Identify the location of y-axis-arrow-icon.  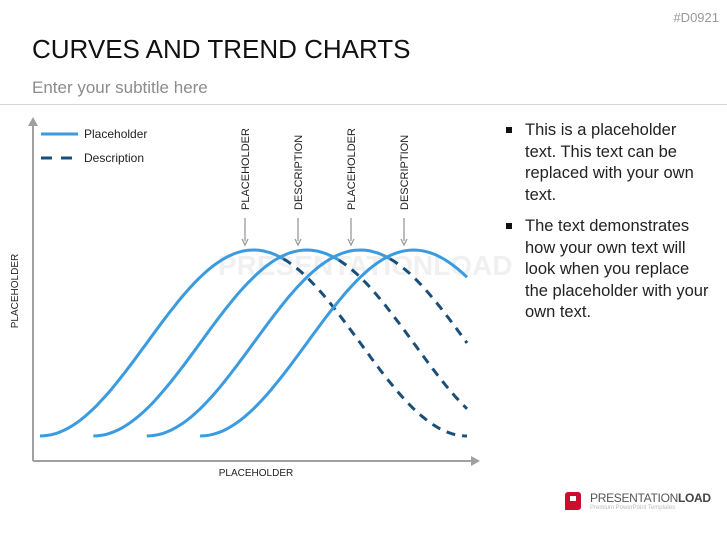
(33, 121).